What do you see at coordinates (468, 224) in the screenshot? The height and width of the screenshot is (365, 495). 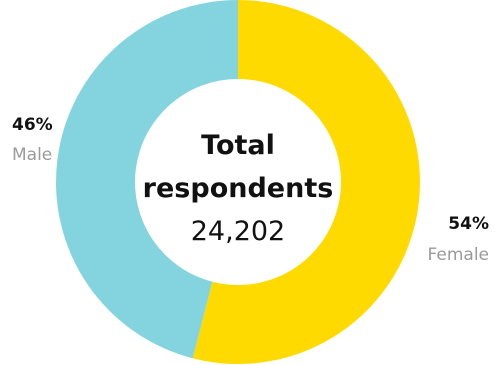 I see `female-percent-label: 54%` at bounding box center [468, 224].